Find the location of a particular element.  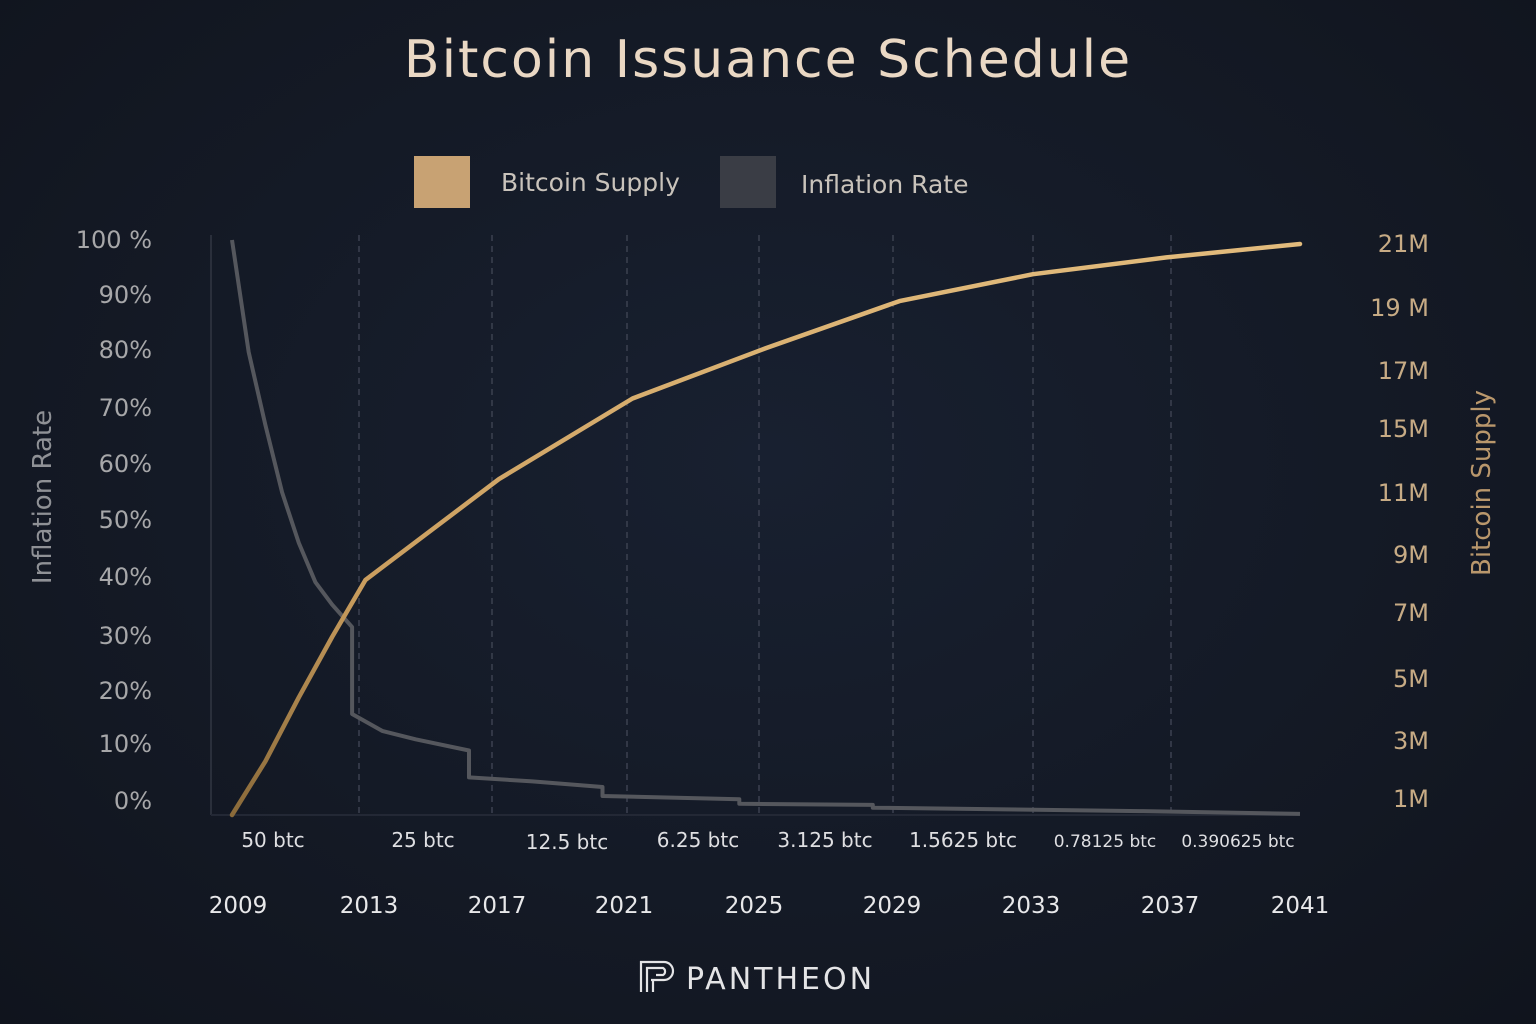

block-reward-label: 0.78125 btc is located at coordinates (1105, 842).